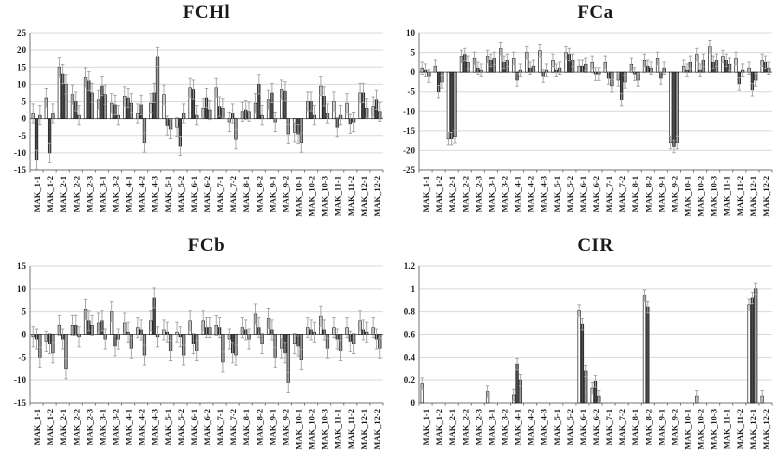  Describe the element at coordinates (410, 357) in the screenshot. I see `y-tick-label: 0.4` at that location.